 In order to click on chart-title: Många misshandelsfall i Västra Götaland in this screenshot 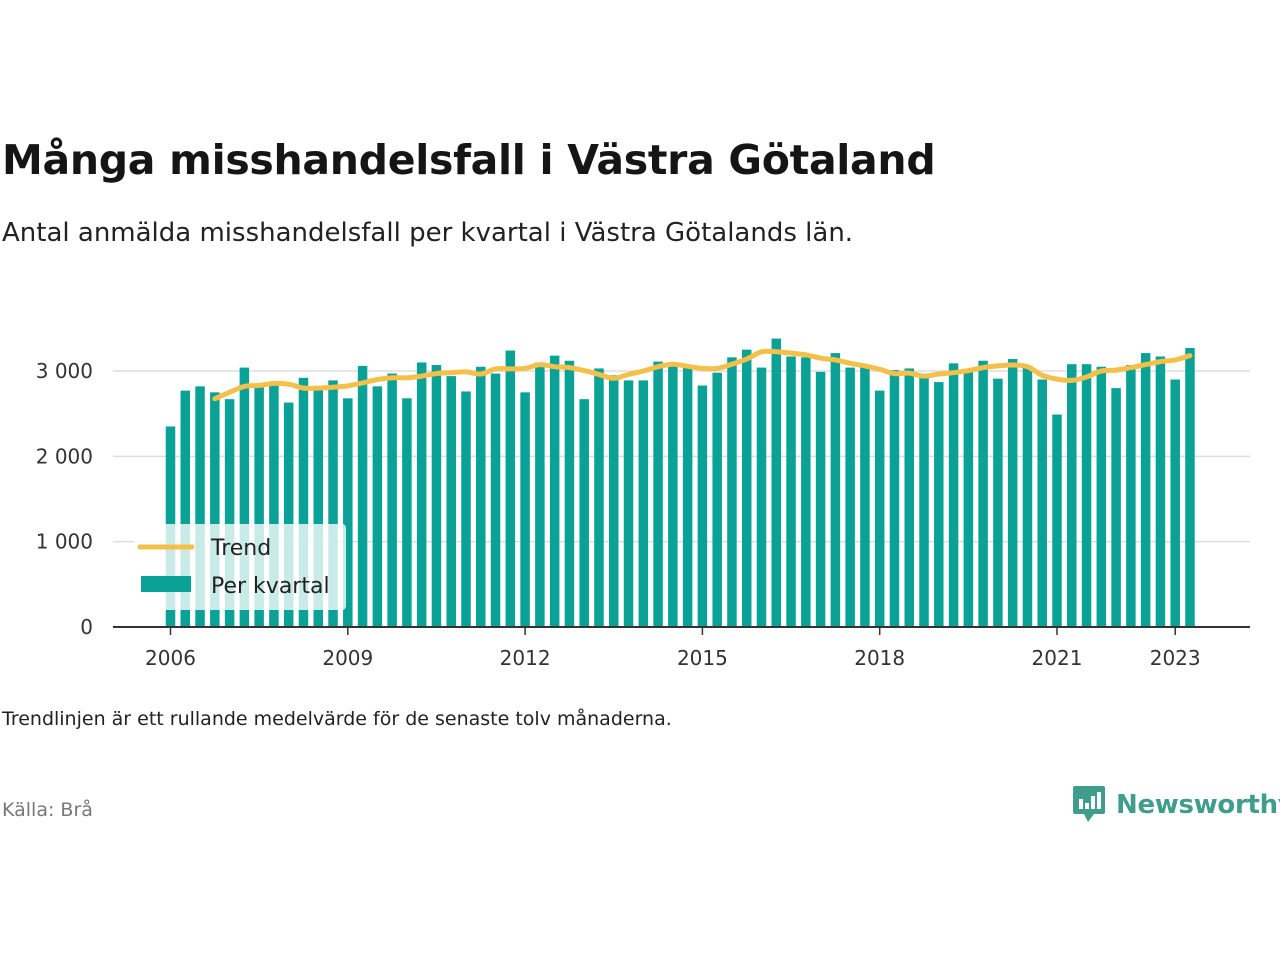, I will do `click(469, 160)`.